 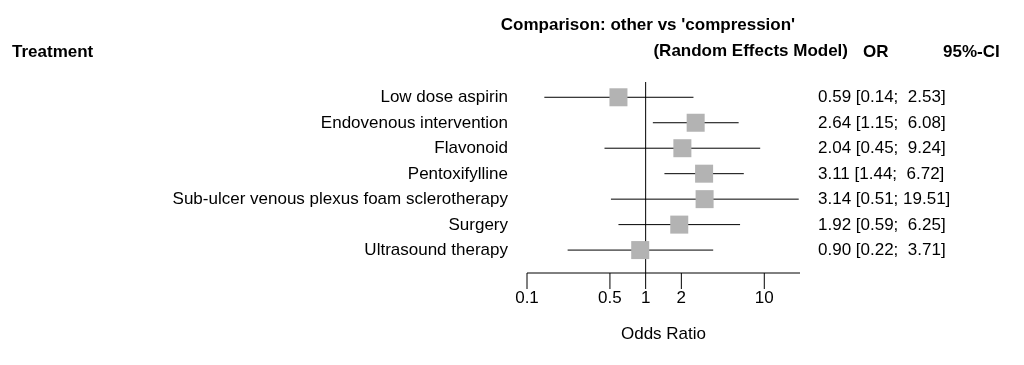 What do you see at coordinates (882, 97) in the screenshot?
I see `data-label: 0.59 [0.14; 2.53]` at bounding box center [882, 97].